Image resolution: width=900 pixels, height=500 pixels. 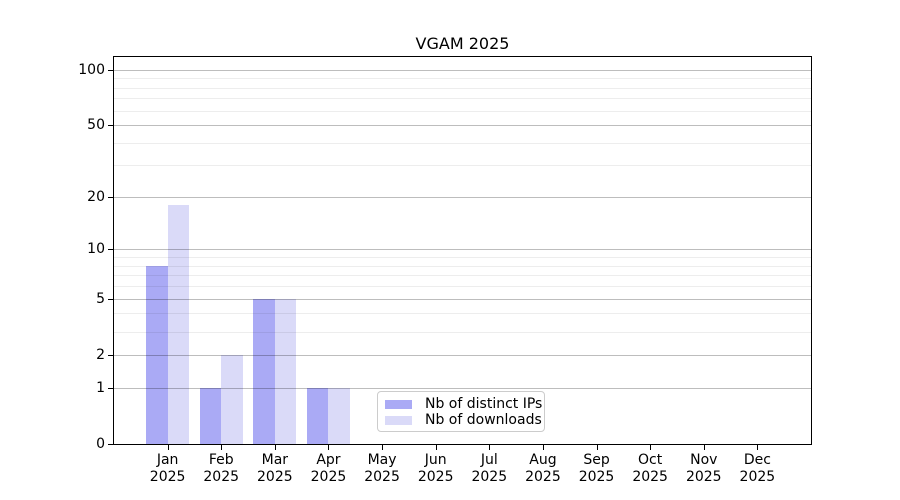 What do you see at coordinates (435, 460) in the screenshot?
I see `x-axis-label-month: Jun` at bounding box center [435, 460].